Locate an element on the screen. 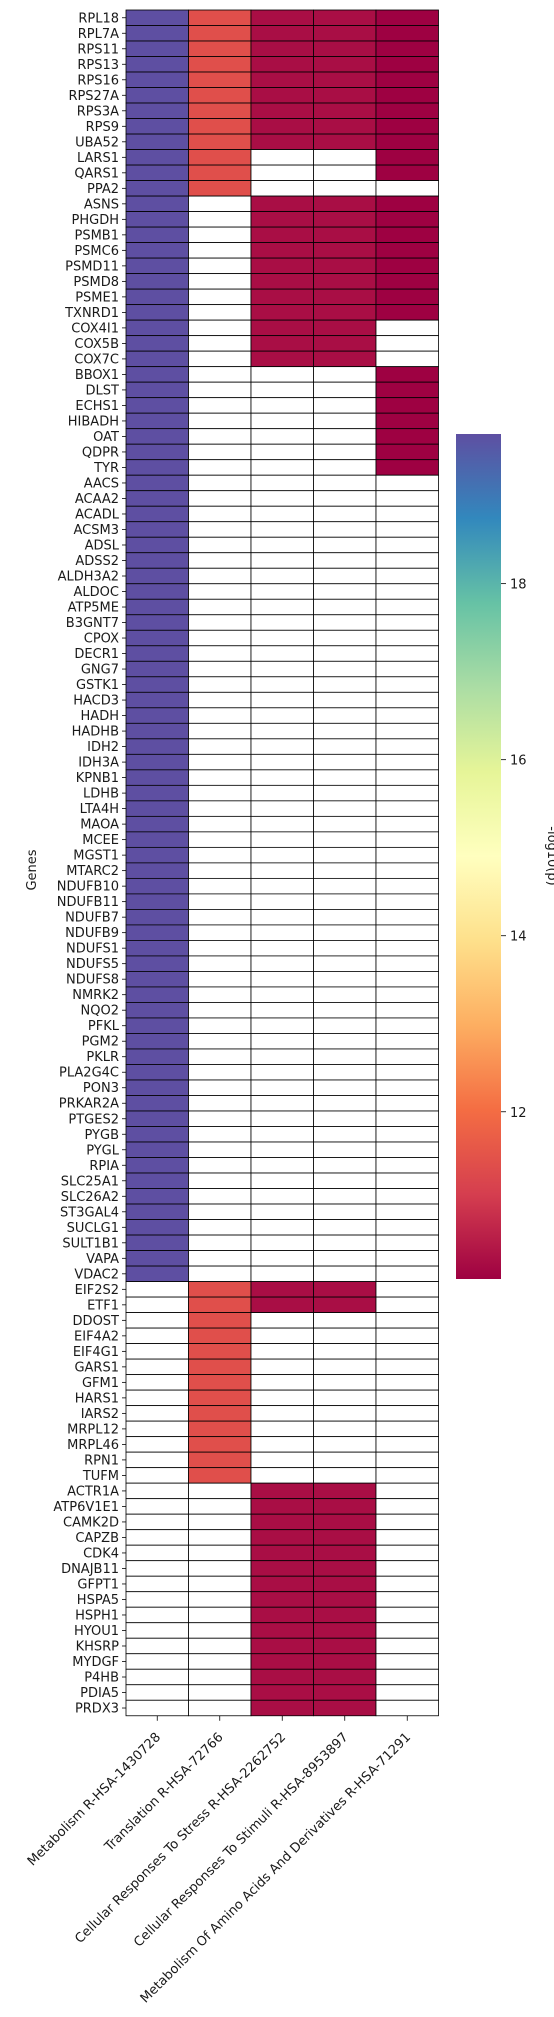 This screenshot has height=2017, width=554. gene-label: UBA52 is located at coordinates (97, 142).